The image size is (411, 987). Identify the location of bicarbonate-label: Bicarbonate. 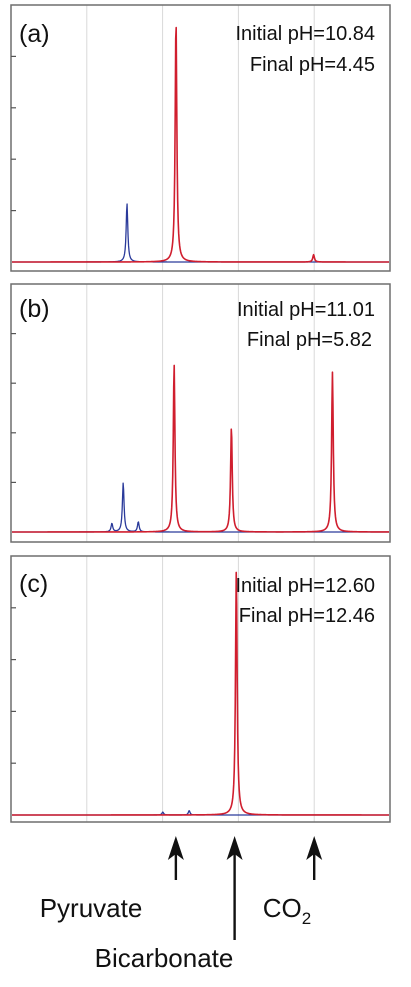
(164, 958).